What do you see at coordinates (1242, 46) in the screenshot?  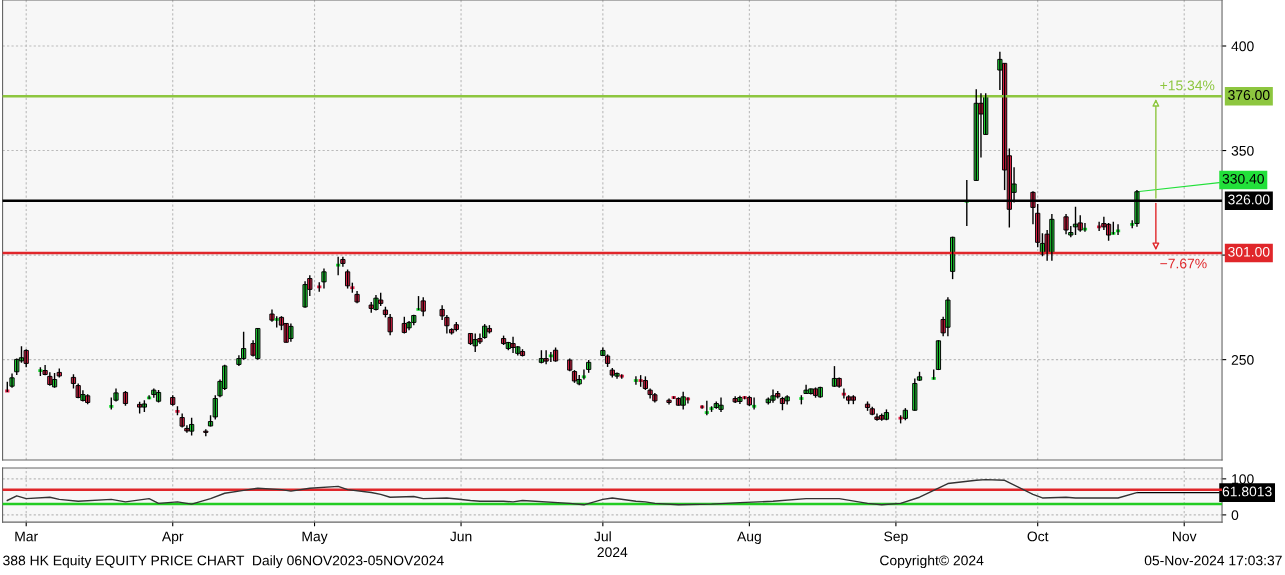 I see `y-tick-label: 400` at bounding box center [1242, 46].